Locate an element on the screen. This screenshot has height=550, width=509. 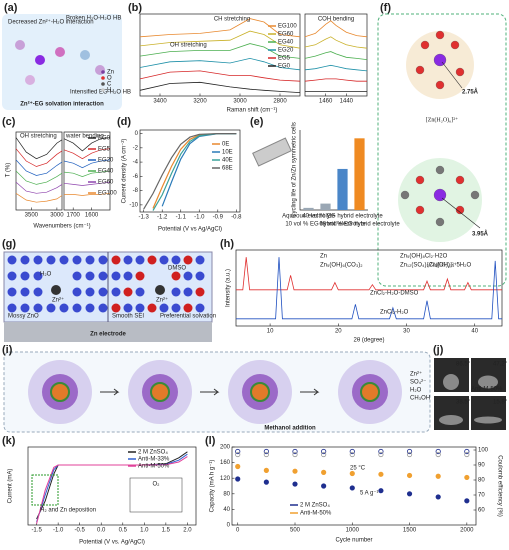
x-tick-label: -1.2 is located at coordinates (162, 218).